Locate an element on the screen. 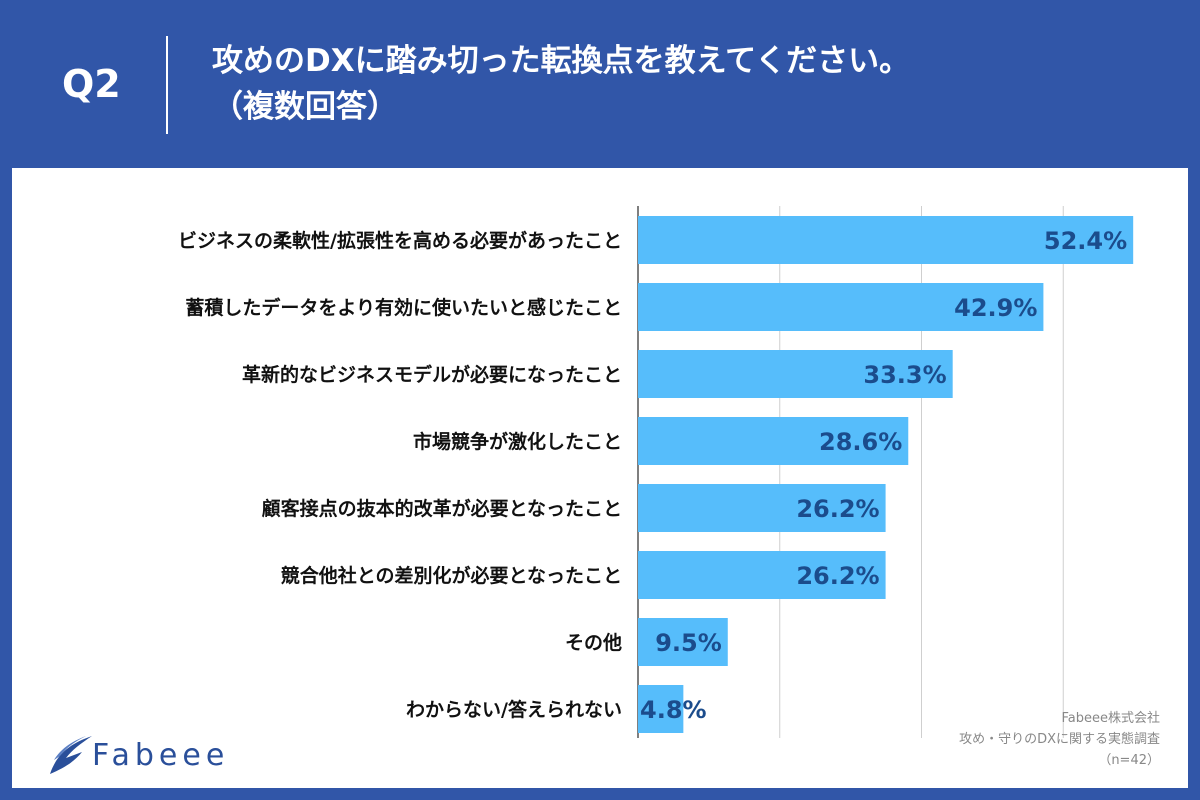  source-company: Fabeee株式会社 is located at coordinates (1111, 718).